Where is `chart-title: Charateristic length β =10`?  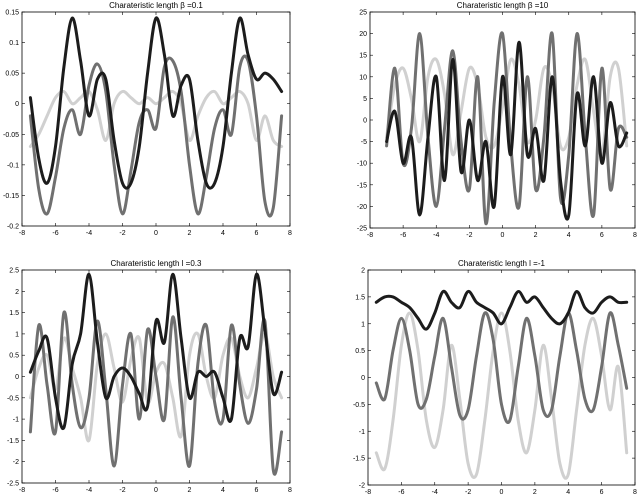 chart-title: Charateristic length β =10 is located at coordinates (503, 5).